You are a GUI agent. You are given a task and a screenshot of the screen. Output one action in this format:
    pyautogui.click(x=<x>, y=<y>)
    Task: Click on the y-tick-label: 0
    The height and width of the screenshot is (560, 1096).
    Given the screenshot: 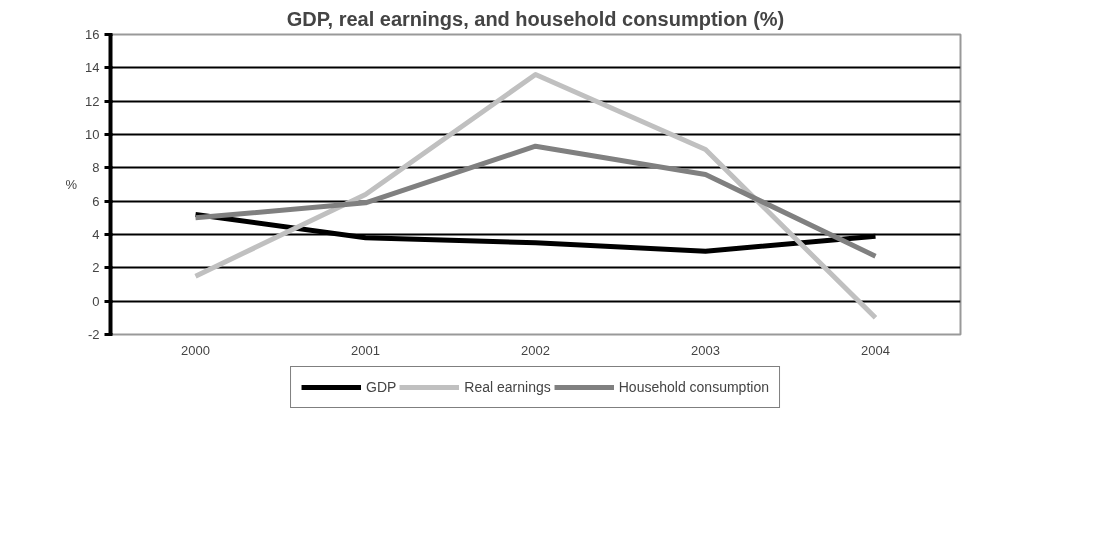 What is the action you would take?
    pyautogui.click(x=96, y=301)
    